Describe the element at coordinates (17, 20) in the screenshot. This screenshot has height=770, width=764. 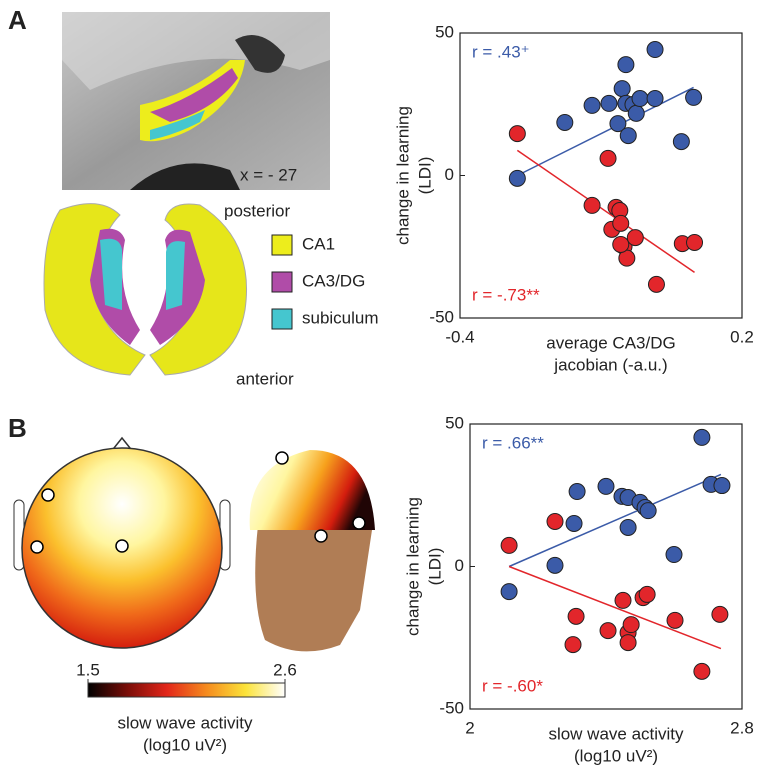
I see `panel-label: A` at that location.